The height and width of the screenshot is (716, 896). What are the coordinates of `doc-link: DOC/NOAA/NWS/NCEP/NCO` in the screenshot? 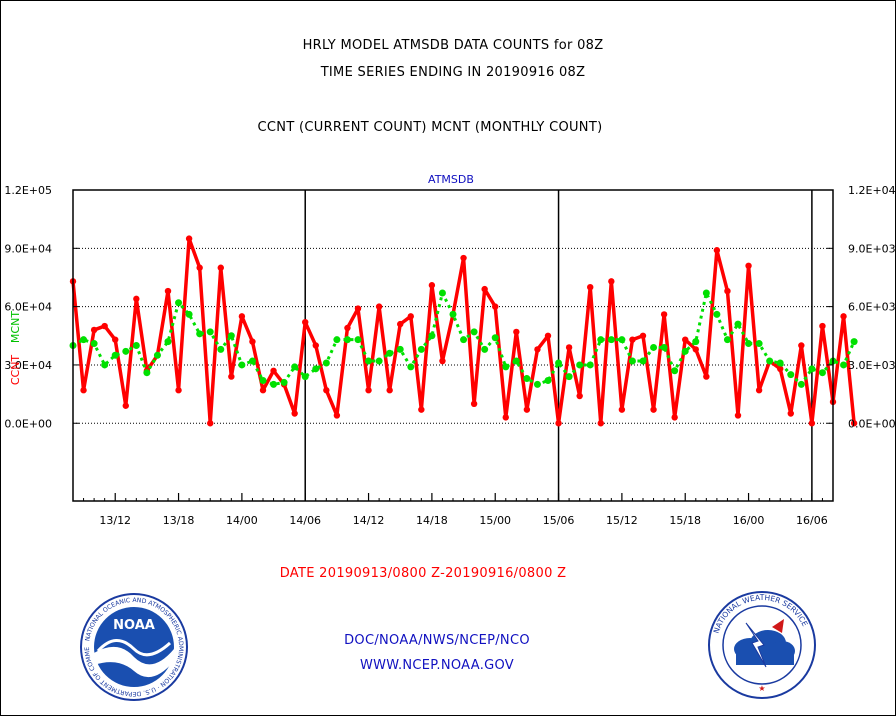 It's located at (437, 640).